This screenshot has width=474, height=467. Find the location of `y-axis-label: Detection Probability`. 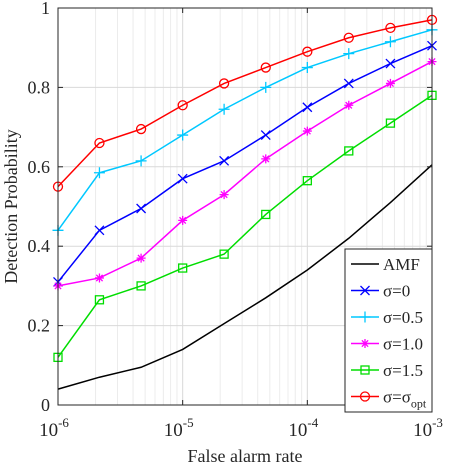

y-axis-label: Detection Probability is located at coordinates (11, 206).